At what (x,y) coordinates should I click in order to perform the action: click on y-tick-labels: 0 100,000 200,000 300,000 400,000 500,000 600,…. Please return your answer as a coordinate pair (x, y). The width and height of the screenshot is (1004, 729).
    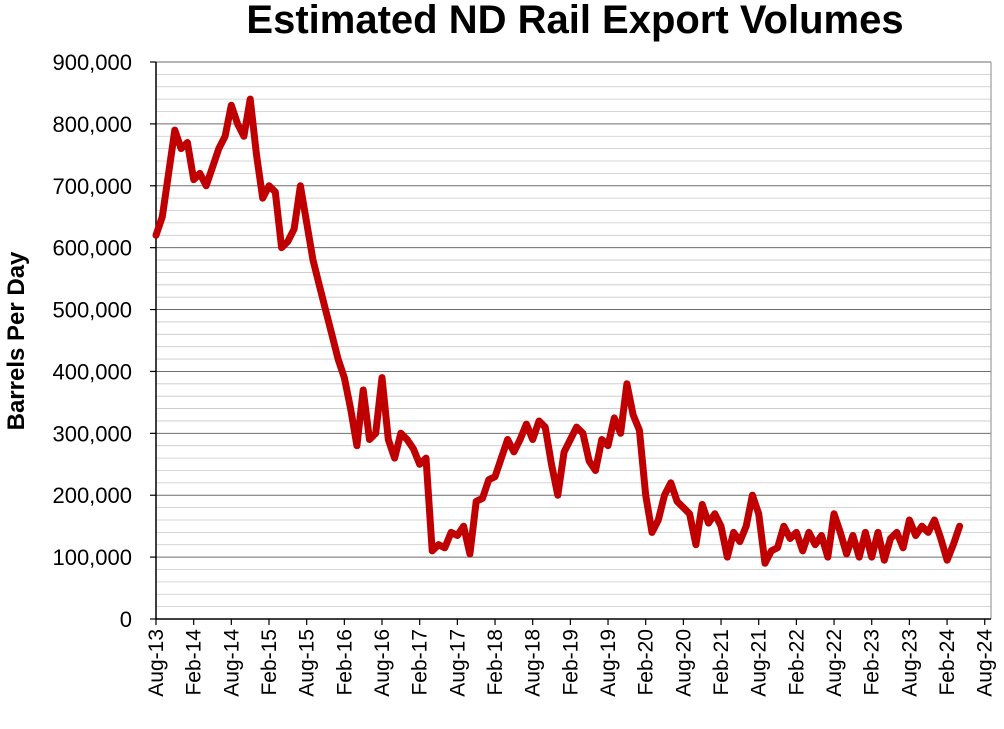
    Looking at the image, I should click on (92, 341).